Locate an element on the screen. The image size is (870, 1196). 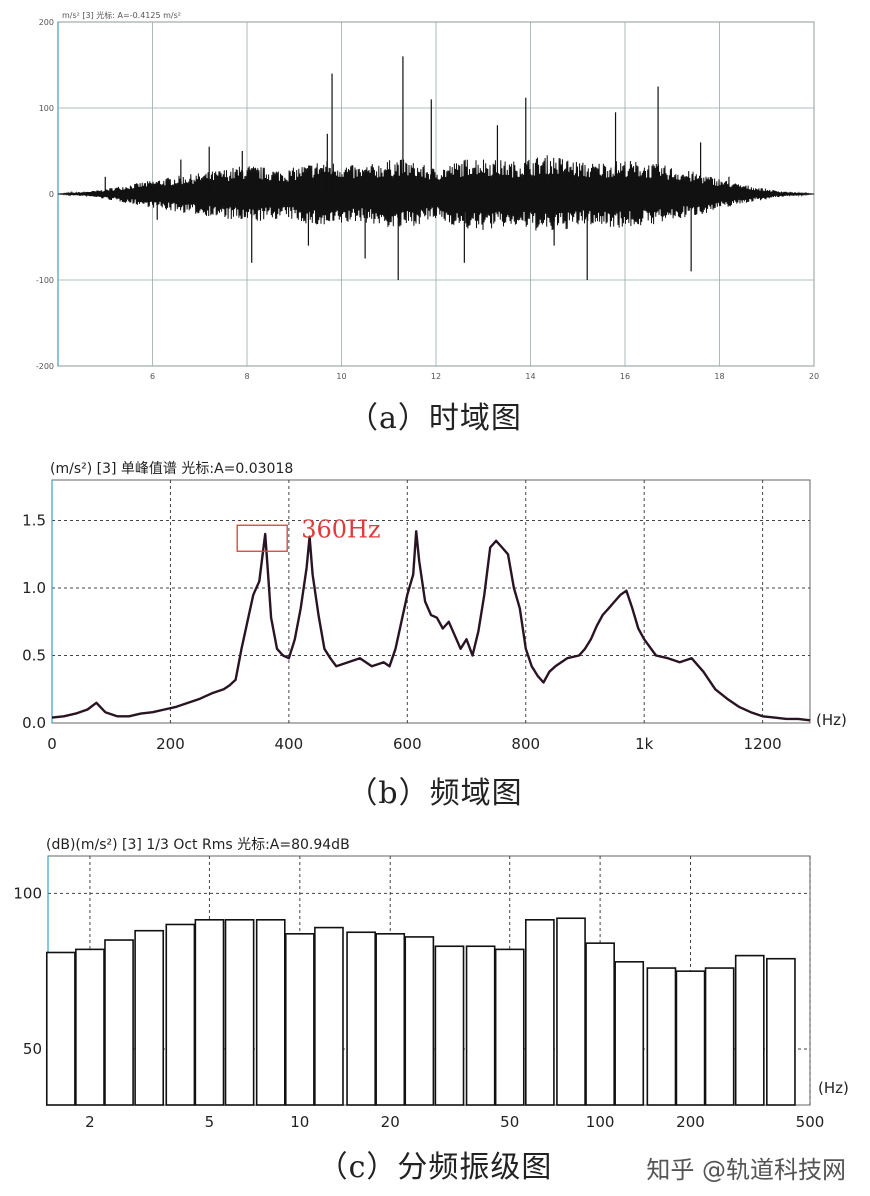
caption-frequency-domain: （b）频域图 is located at coordinates (435, 793).